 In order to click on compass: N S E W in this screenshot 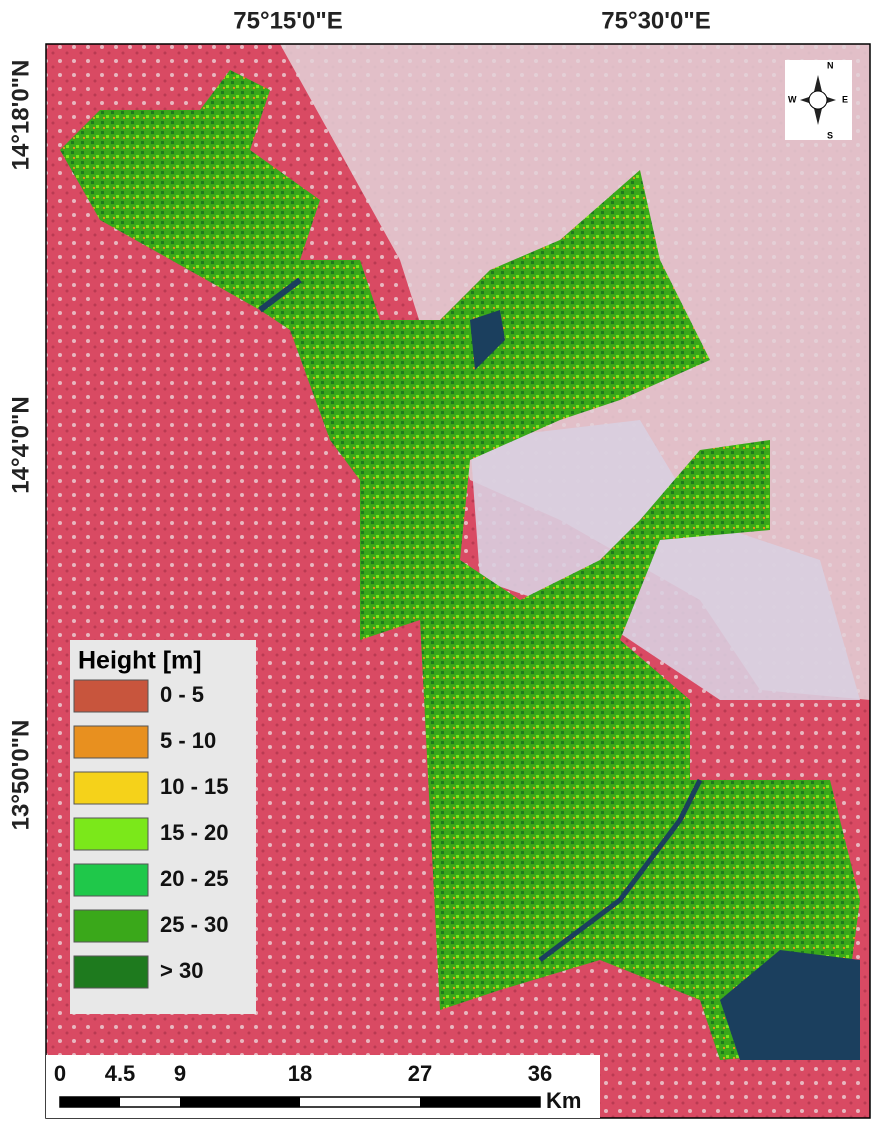, I will do `click(818, 100)`.